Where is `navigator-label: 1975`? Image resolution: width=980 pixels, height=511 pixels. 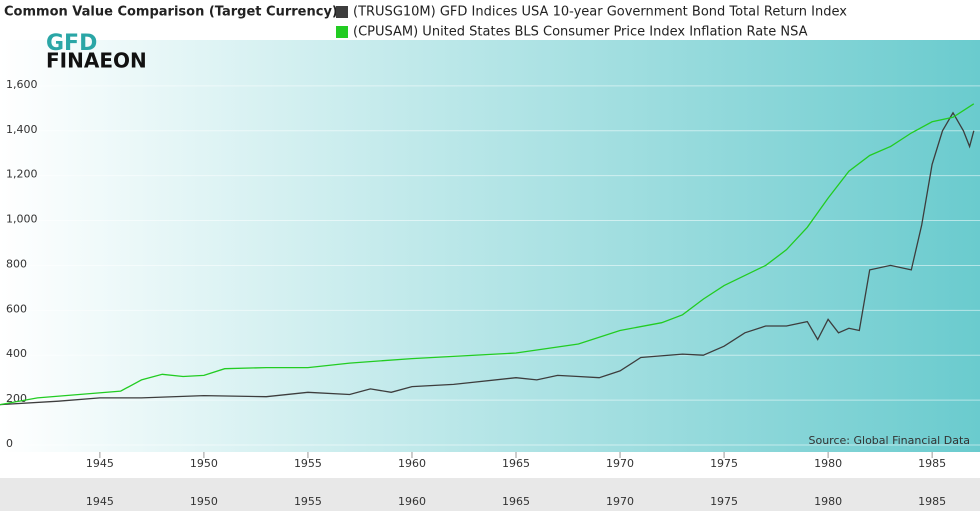
navigator-label: 1975 is located at coordinates (724, 501).